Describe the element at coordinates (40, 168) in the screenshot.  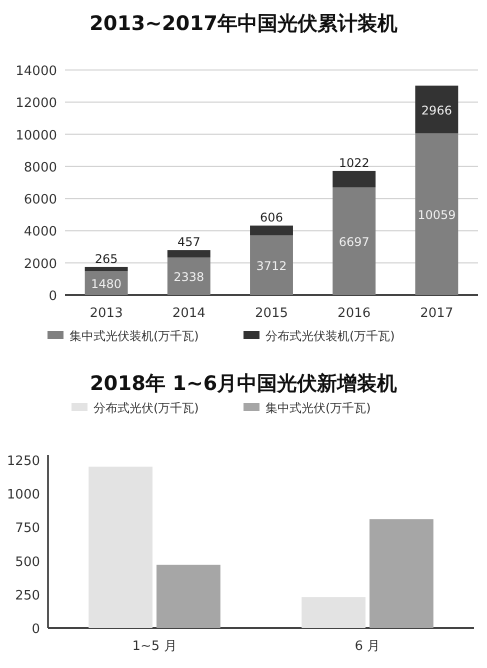
I see `y-tick-label: 8000` at that location.